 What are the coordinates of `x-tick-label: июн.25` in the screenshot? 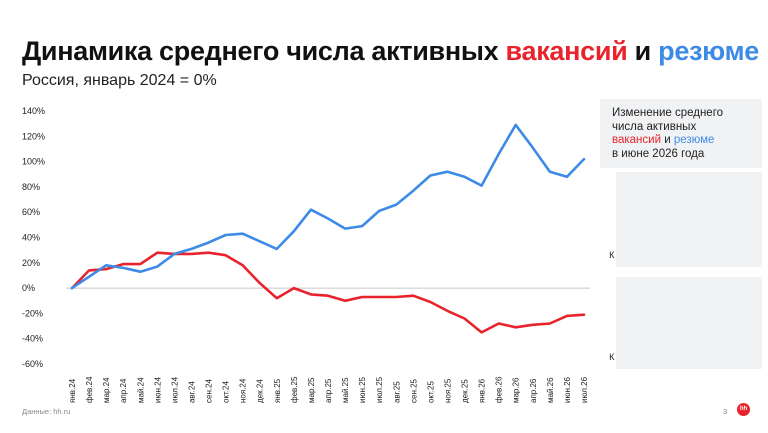 It's located at (362, 389).